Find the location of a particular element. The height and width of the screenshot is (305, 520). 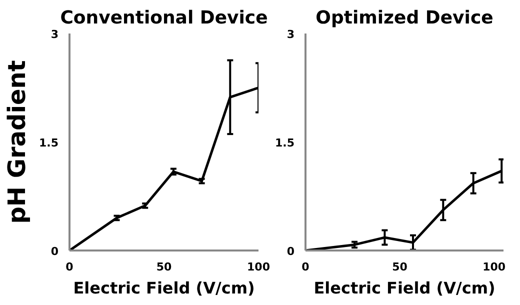

chart-title: Conventional Device is located at coordinates (164, 18).